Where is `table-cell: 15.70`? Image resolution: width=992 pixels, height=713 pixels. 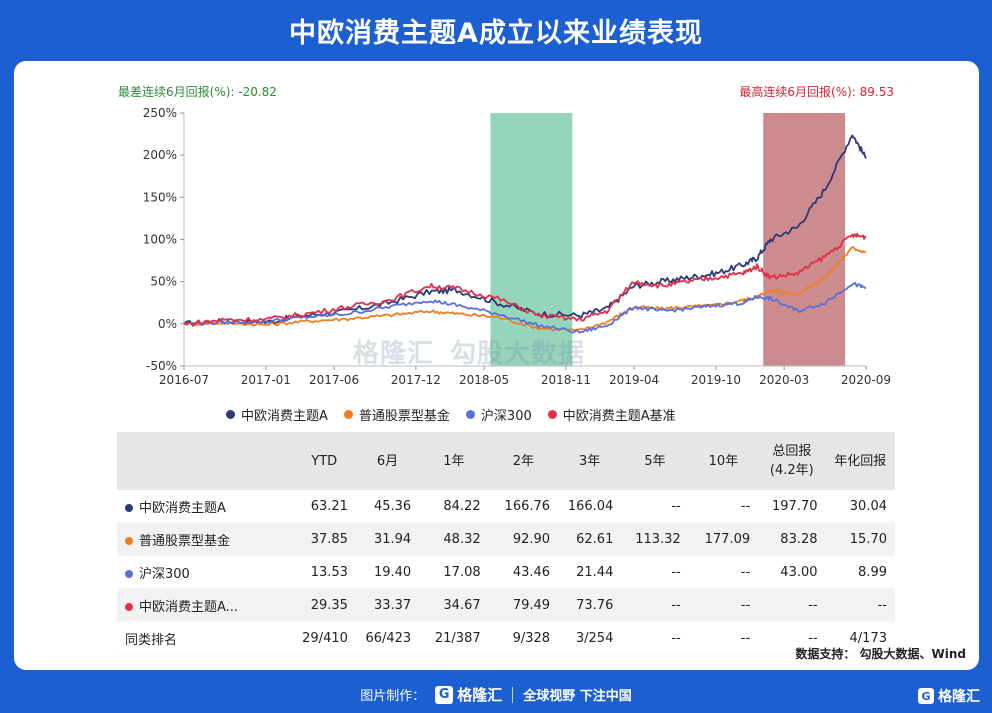
table-cell: 15.70 is located at coordinates (860, 539).